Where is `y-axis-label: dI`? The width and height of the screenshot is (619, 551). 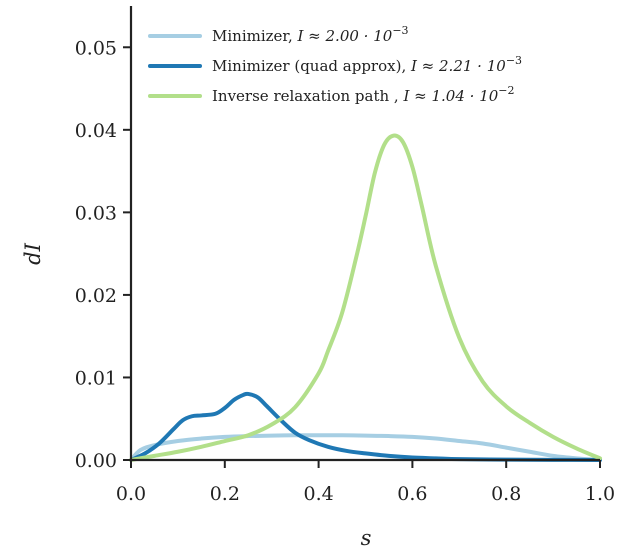 y-axis-label: dI is located at coordinates (33, 253).